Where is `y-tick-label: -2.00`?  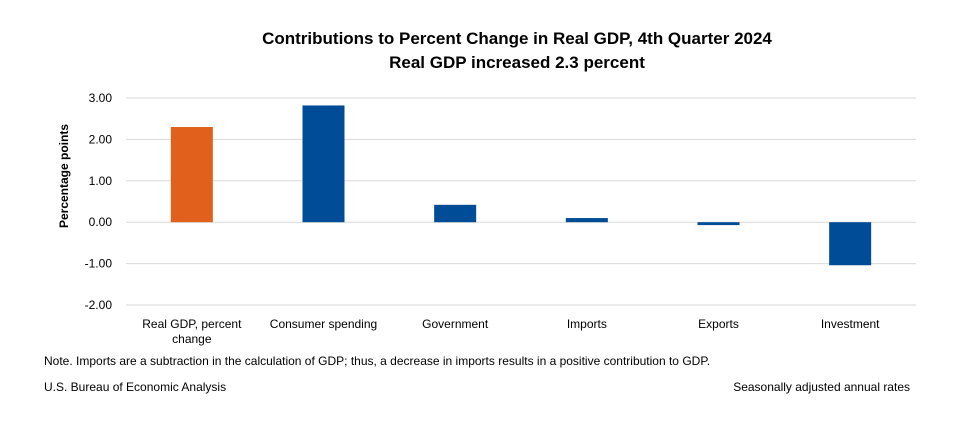
y-tick-label: -2.00 is located at coordinates (99, 305).